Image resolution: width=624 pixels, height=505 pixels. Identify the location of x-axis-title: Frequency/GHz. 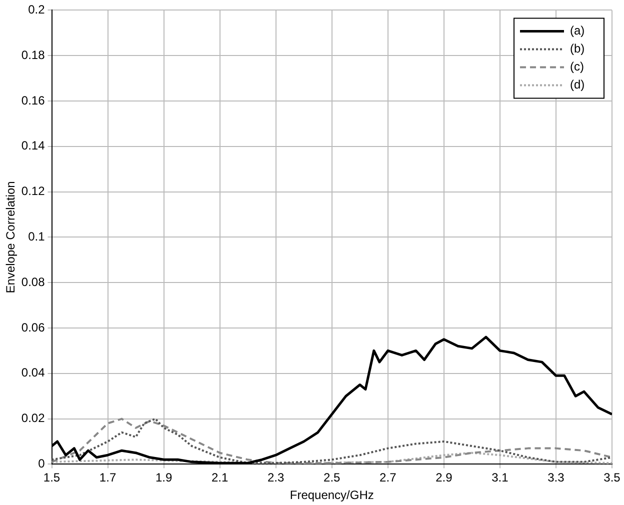
(332, 495).